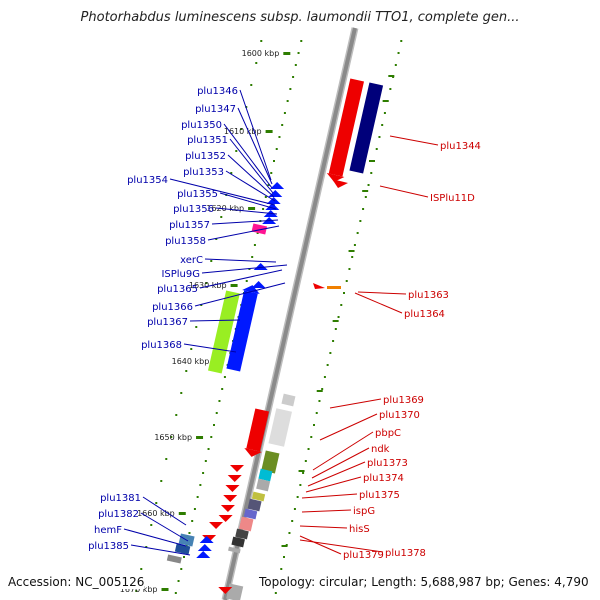  What do you see at coordinates (208, 285) in the screenshot?
I see `tick-label: 1630 kbp` at bounding box center [208, 285].